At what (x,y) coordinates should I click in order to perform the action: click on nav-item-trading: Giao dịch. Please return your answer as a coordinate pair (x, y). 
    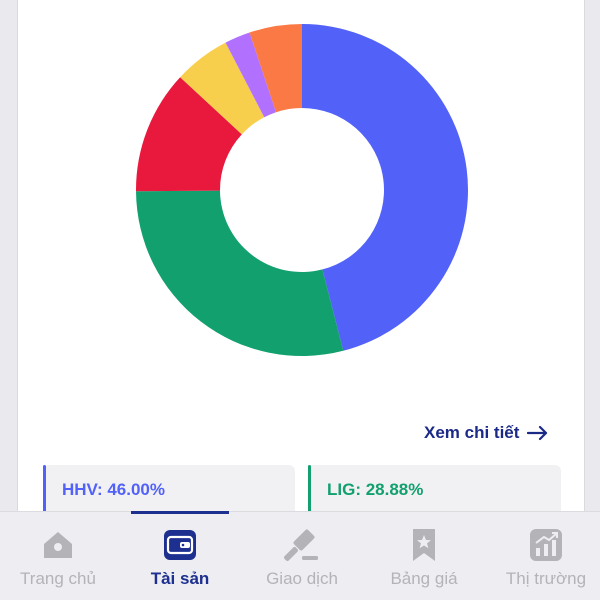
    Looking at the image, I should click on (302, 556).